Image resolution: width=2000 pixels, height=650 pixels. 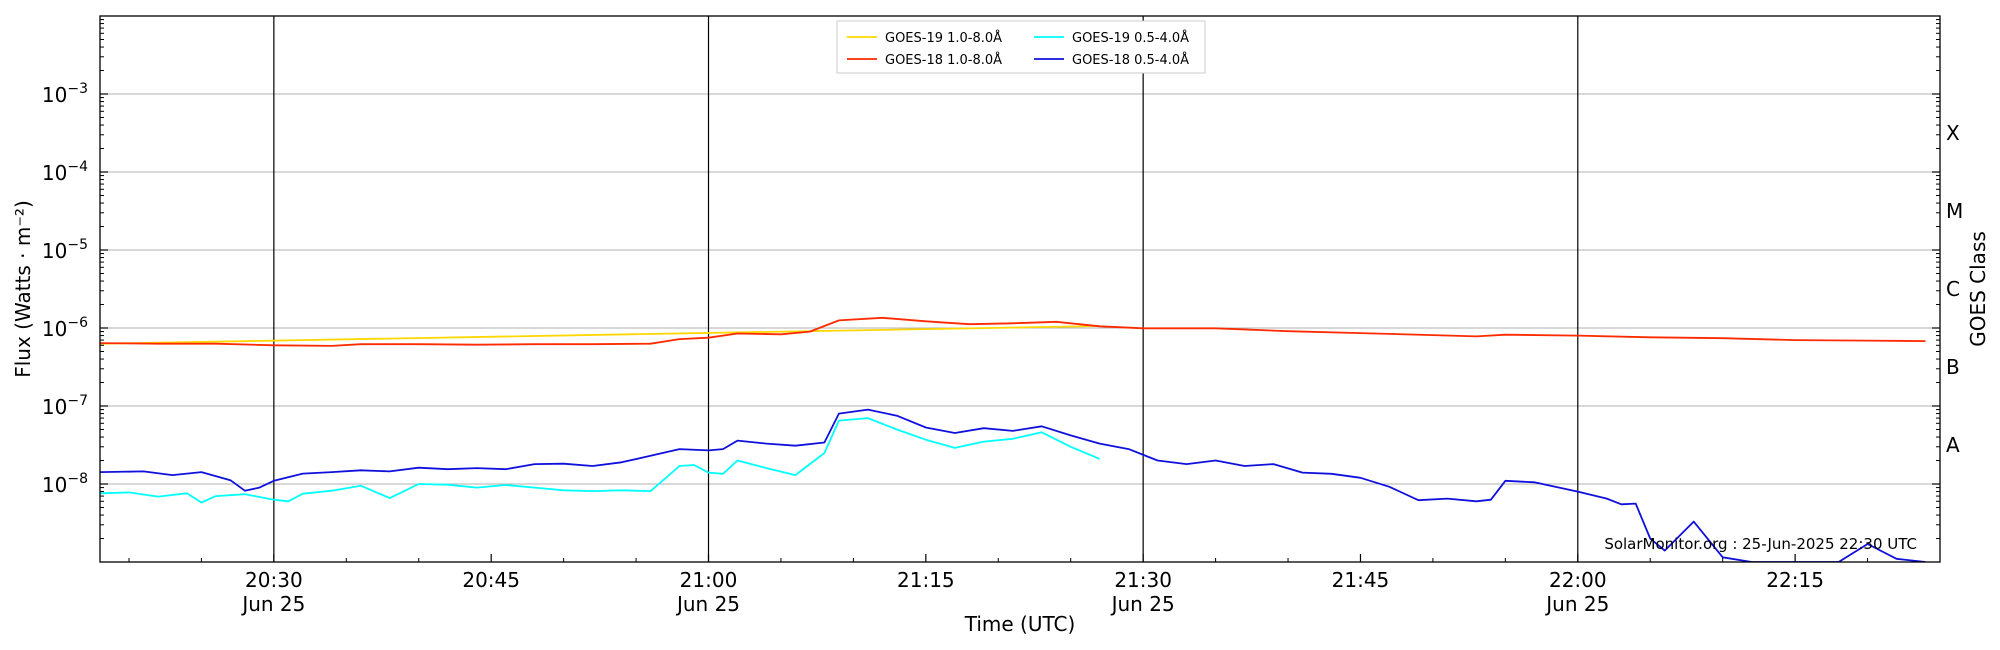 I want to click on legend-label: GOES-19 0.5-4.0Å, so click(x=1130, y=38).